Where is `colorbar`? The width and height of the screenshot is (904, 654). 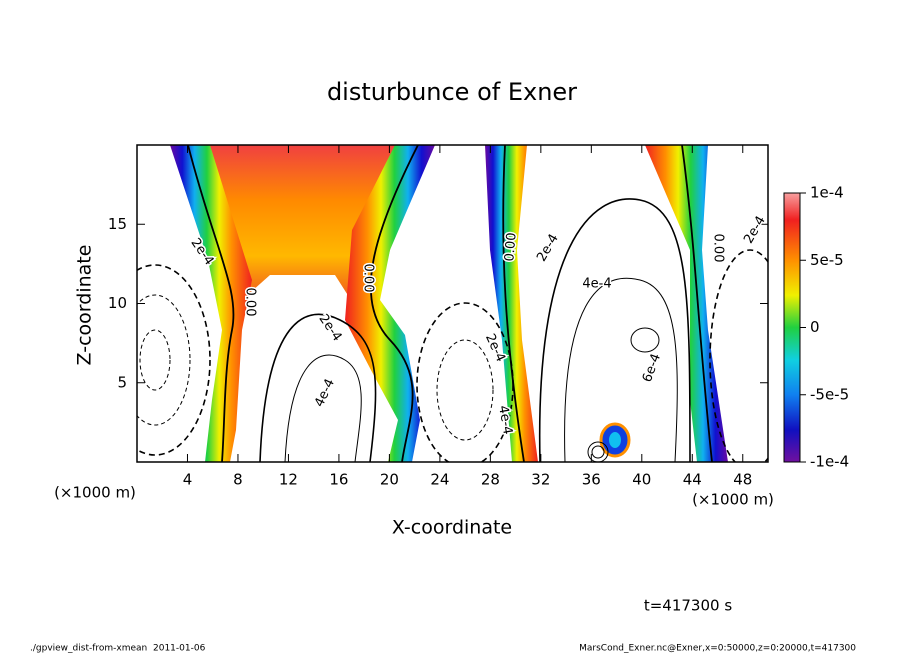 colorbar is located at coordinates (792, 327).